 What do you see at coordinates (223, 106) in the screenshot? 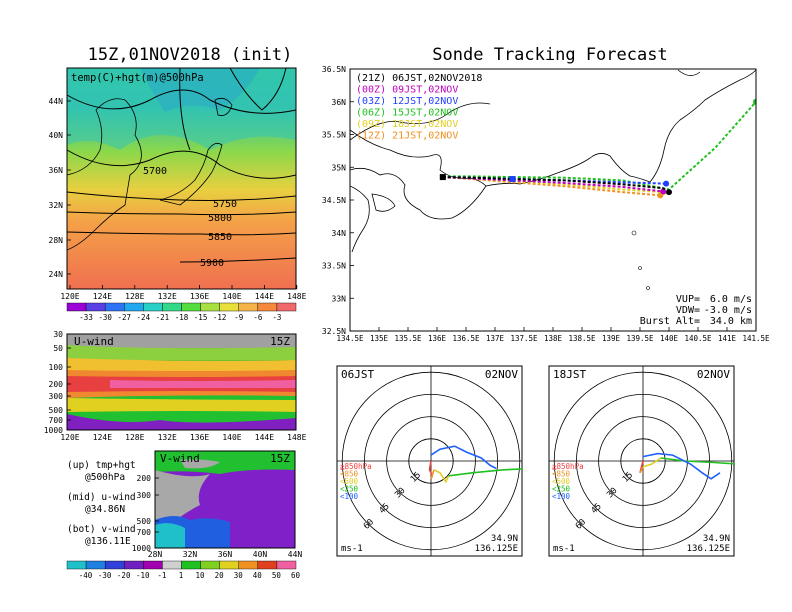
I see `coastline-hokkaido` at bounding box center [223, 106].